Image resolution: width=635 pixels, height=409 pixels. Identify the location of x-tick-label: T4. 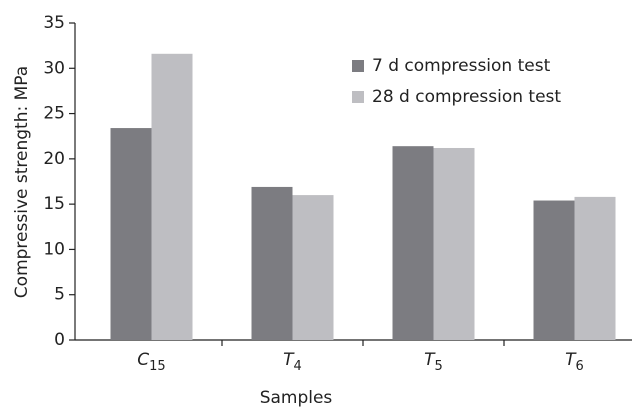
(292, 362).